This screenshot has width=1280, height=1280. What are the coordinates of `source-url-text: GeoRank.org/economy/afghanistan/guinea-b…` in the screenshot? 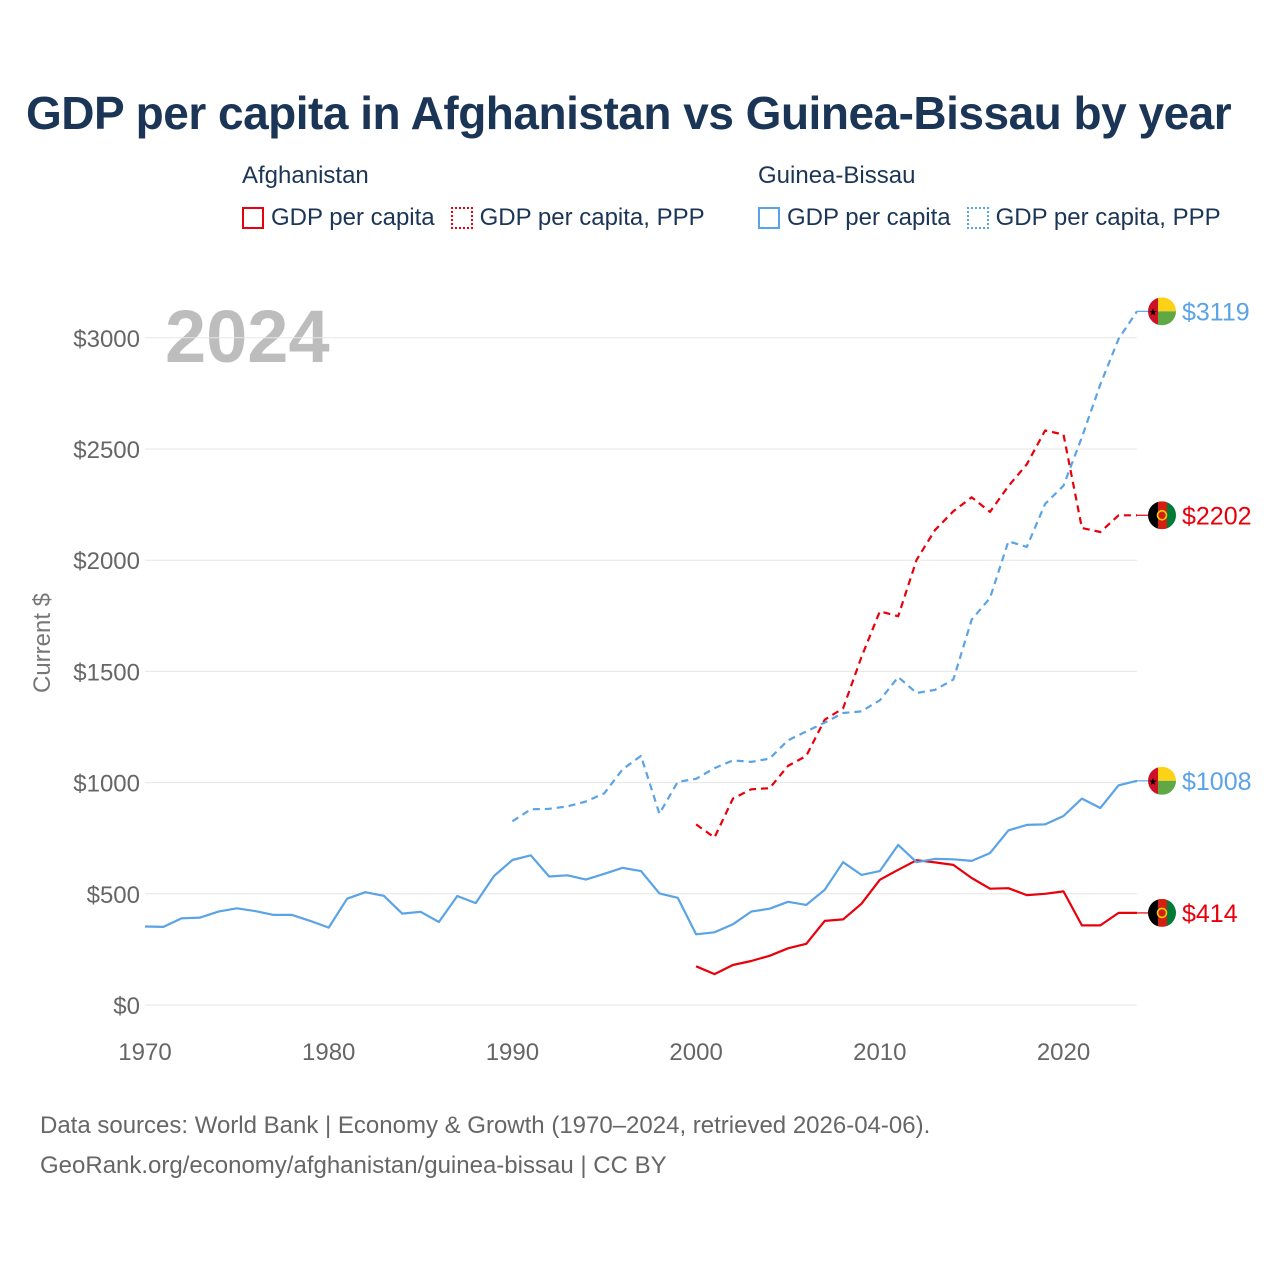 It's located at (353, 1165).